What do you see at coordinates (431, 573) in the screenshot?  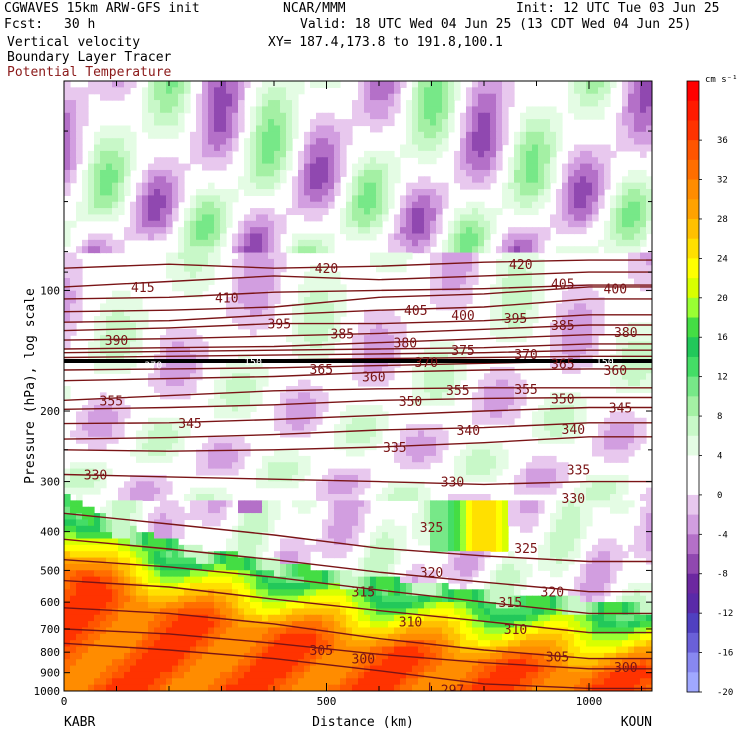 I see `theta-label: 320` at bounding box center [431, 573].